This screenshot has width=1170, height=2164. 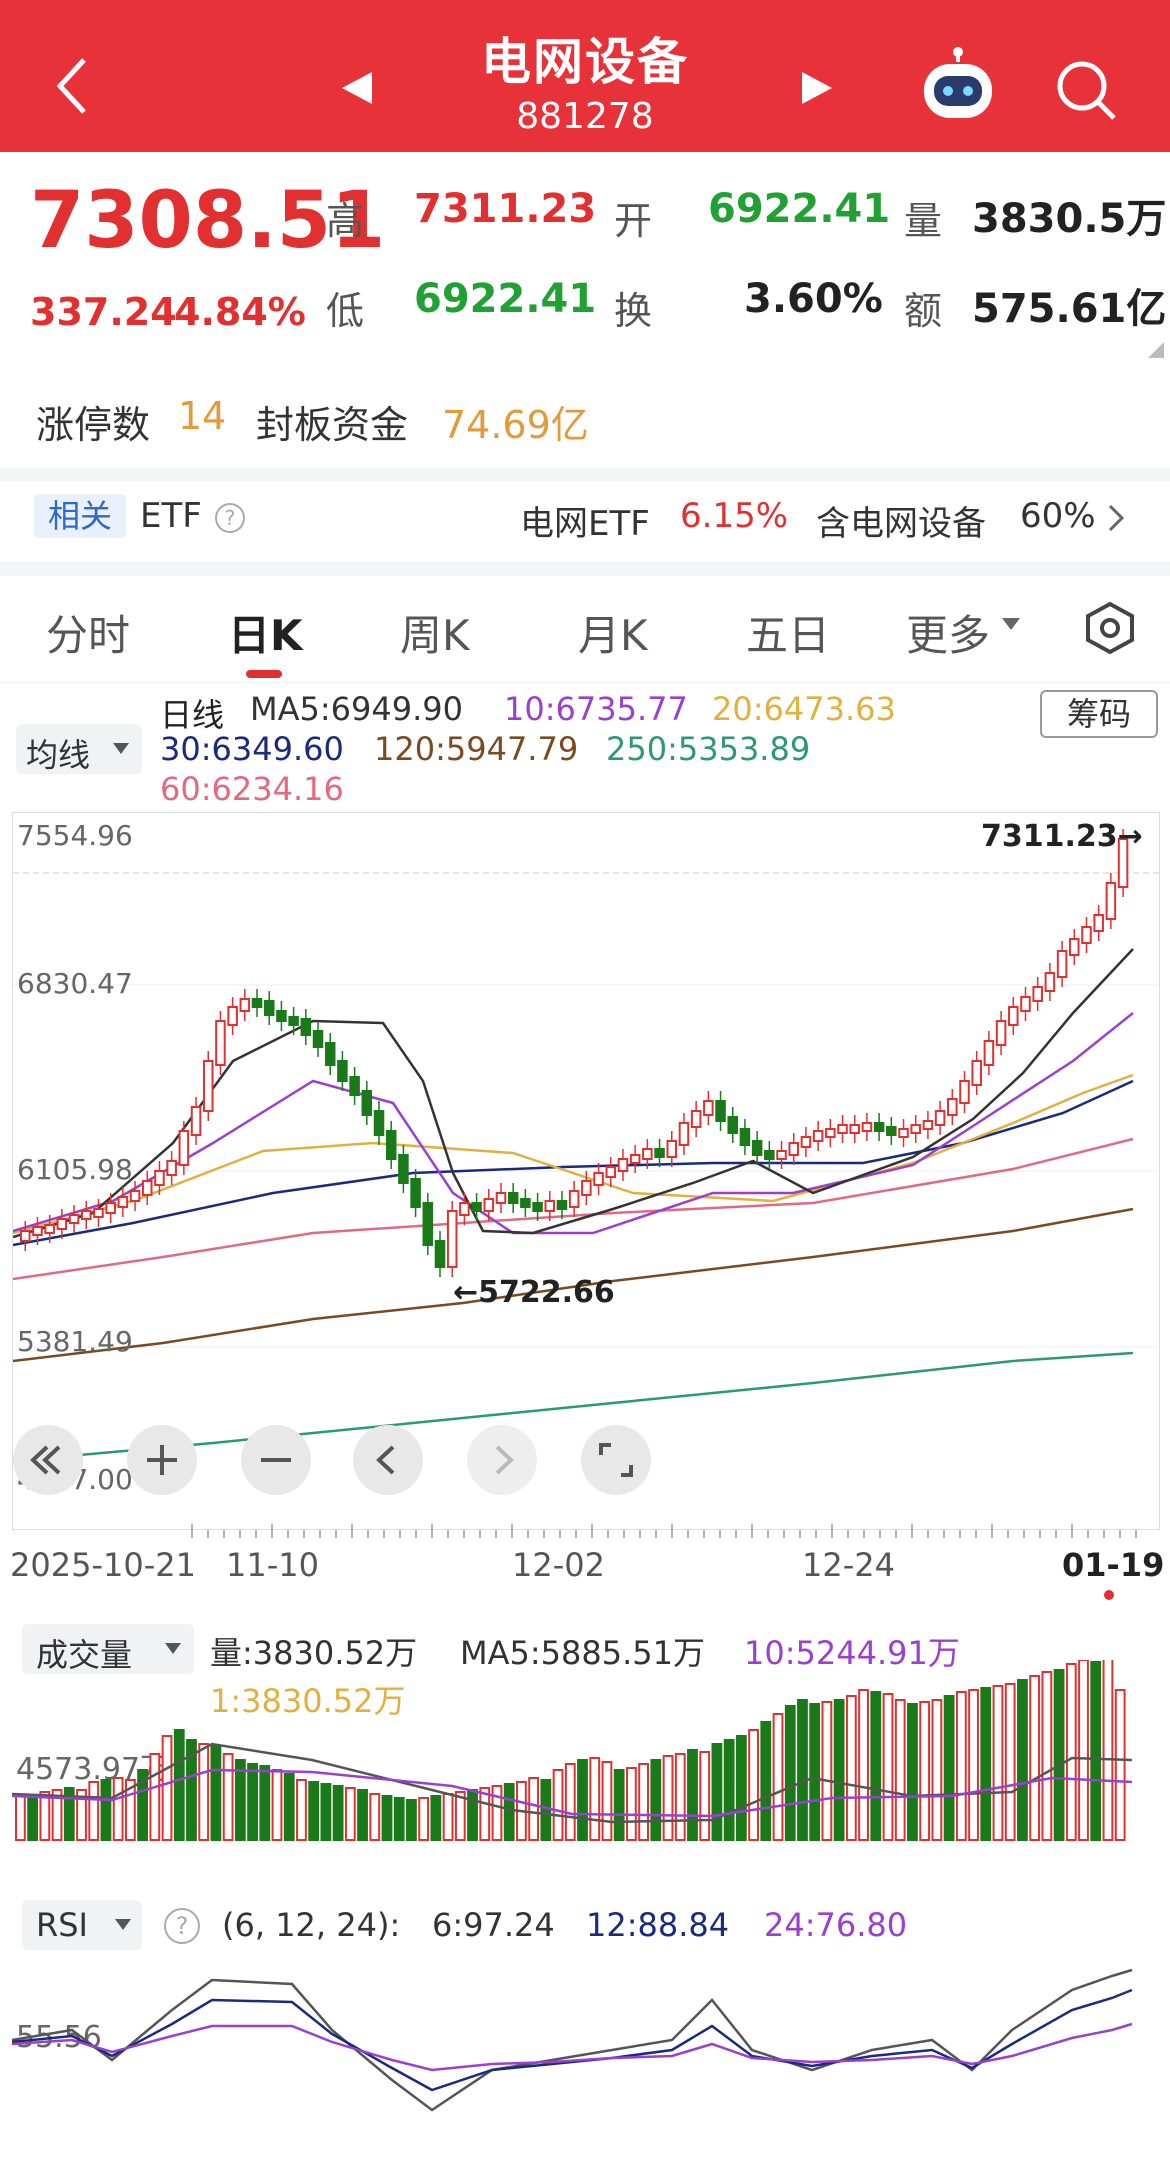 I want to click on next-arrow-icon, so click(x=816, y=88).